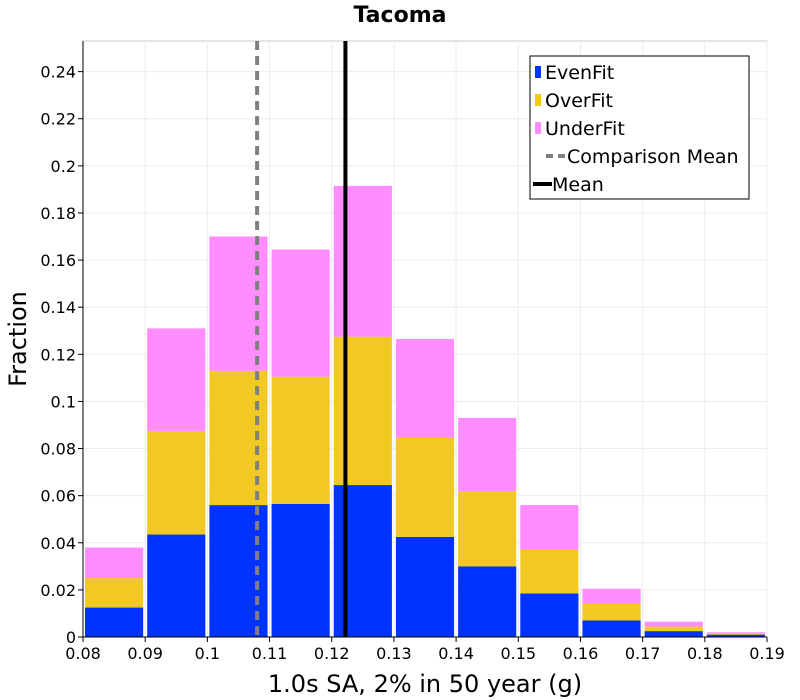  What do you see at coordinates (538, 100) in the screenshot?
I see `legend-swatch-overfit` at bounding box center [538, 100].